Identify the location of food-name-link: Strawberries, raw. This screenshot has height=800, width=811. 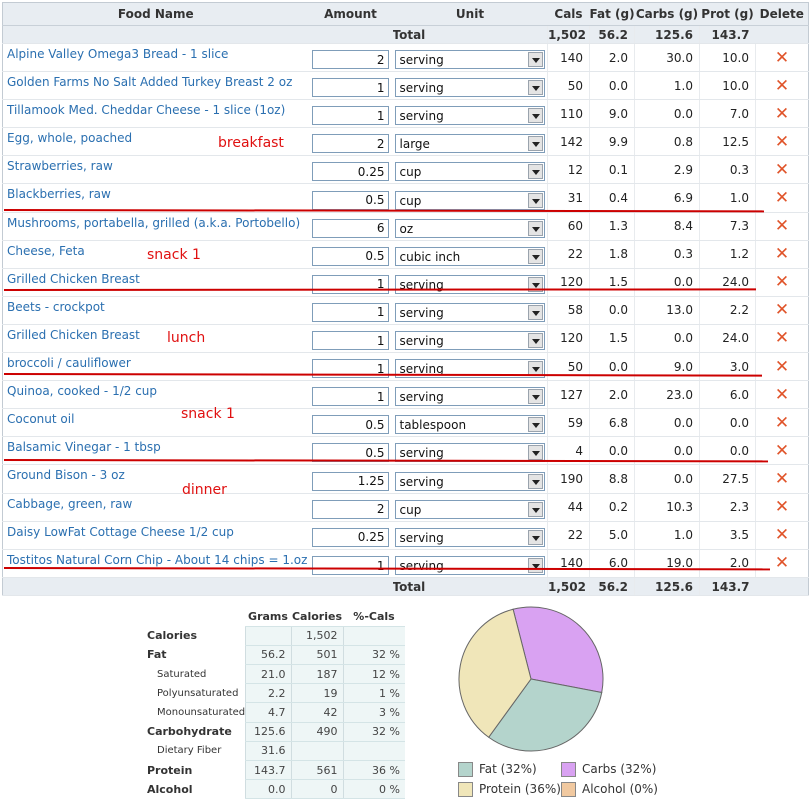
(60, 166).